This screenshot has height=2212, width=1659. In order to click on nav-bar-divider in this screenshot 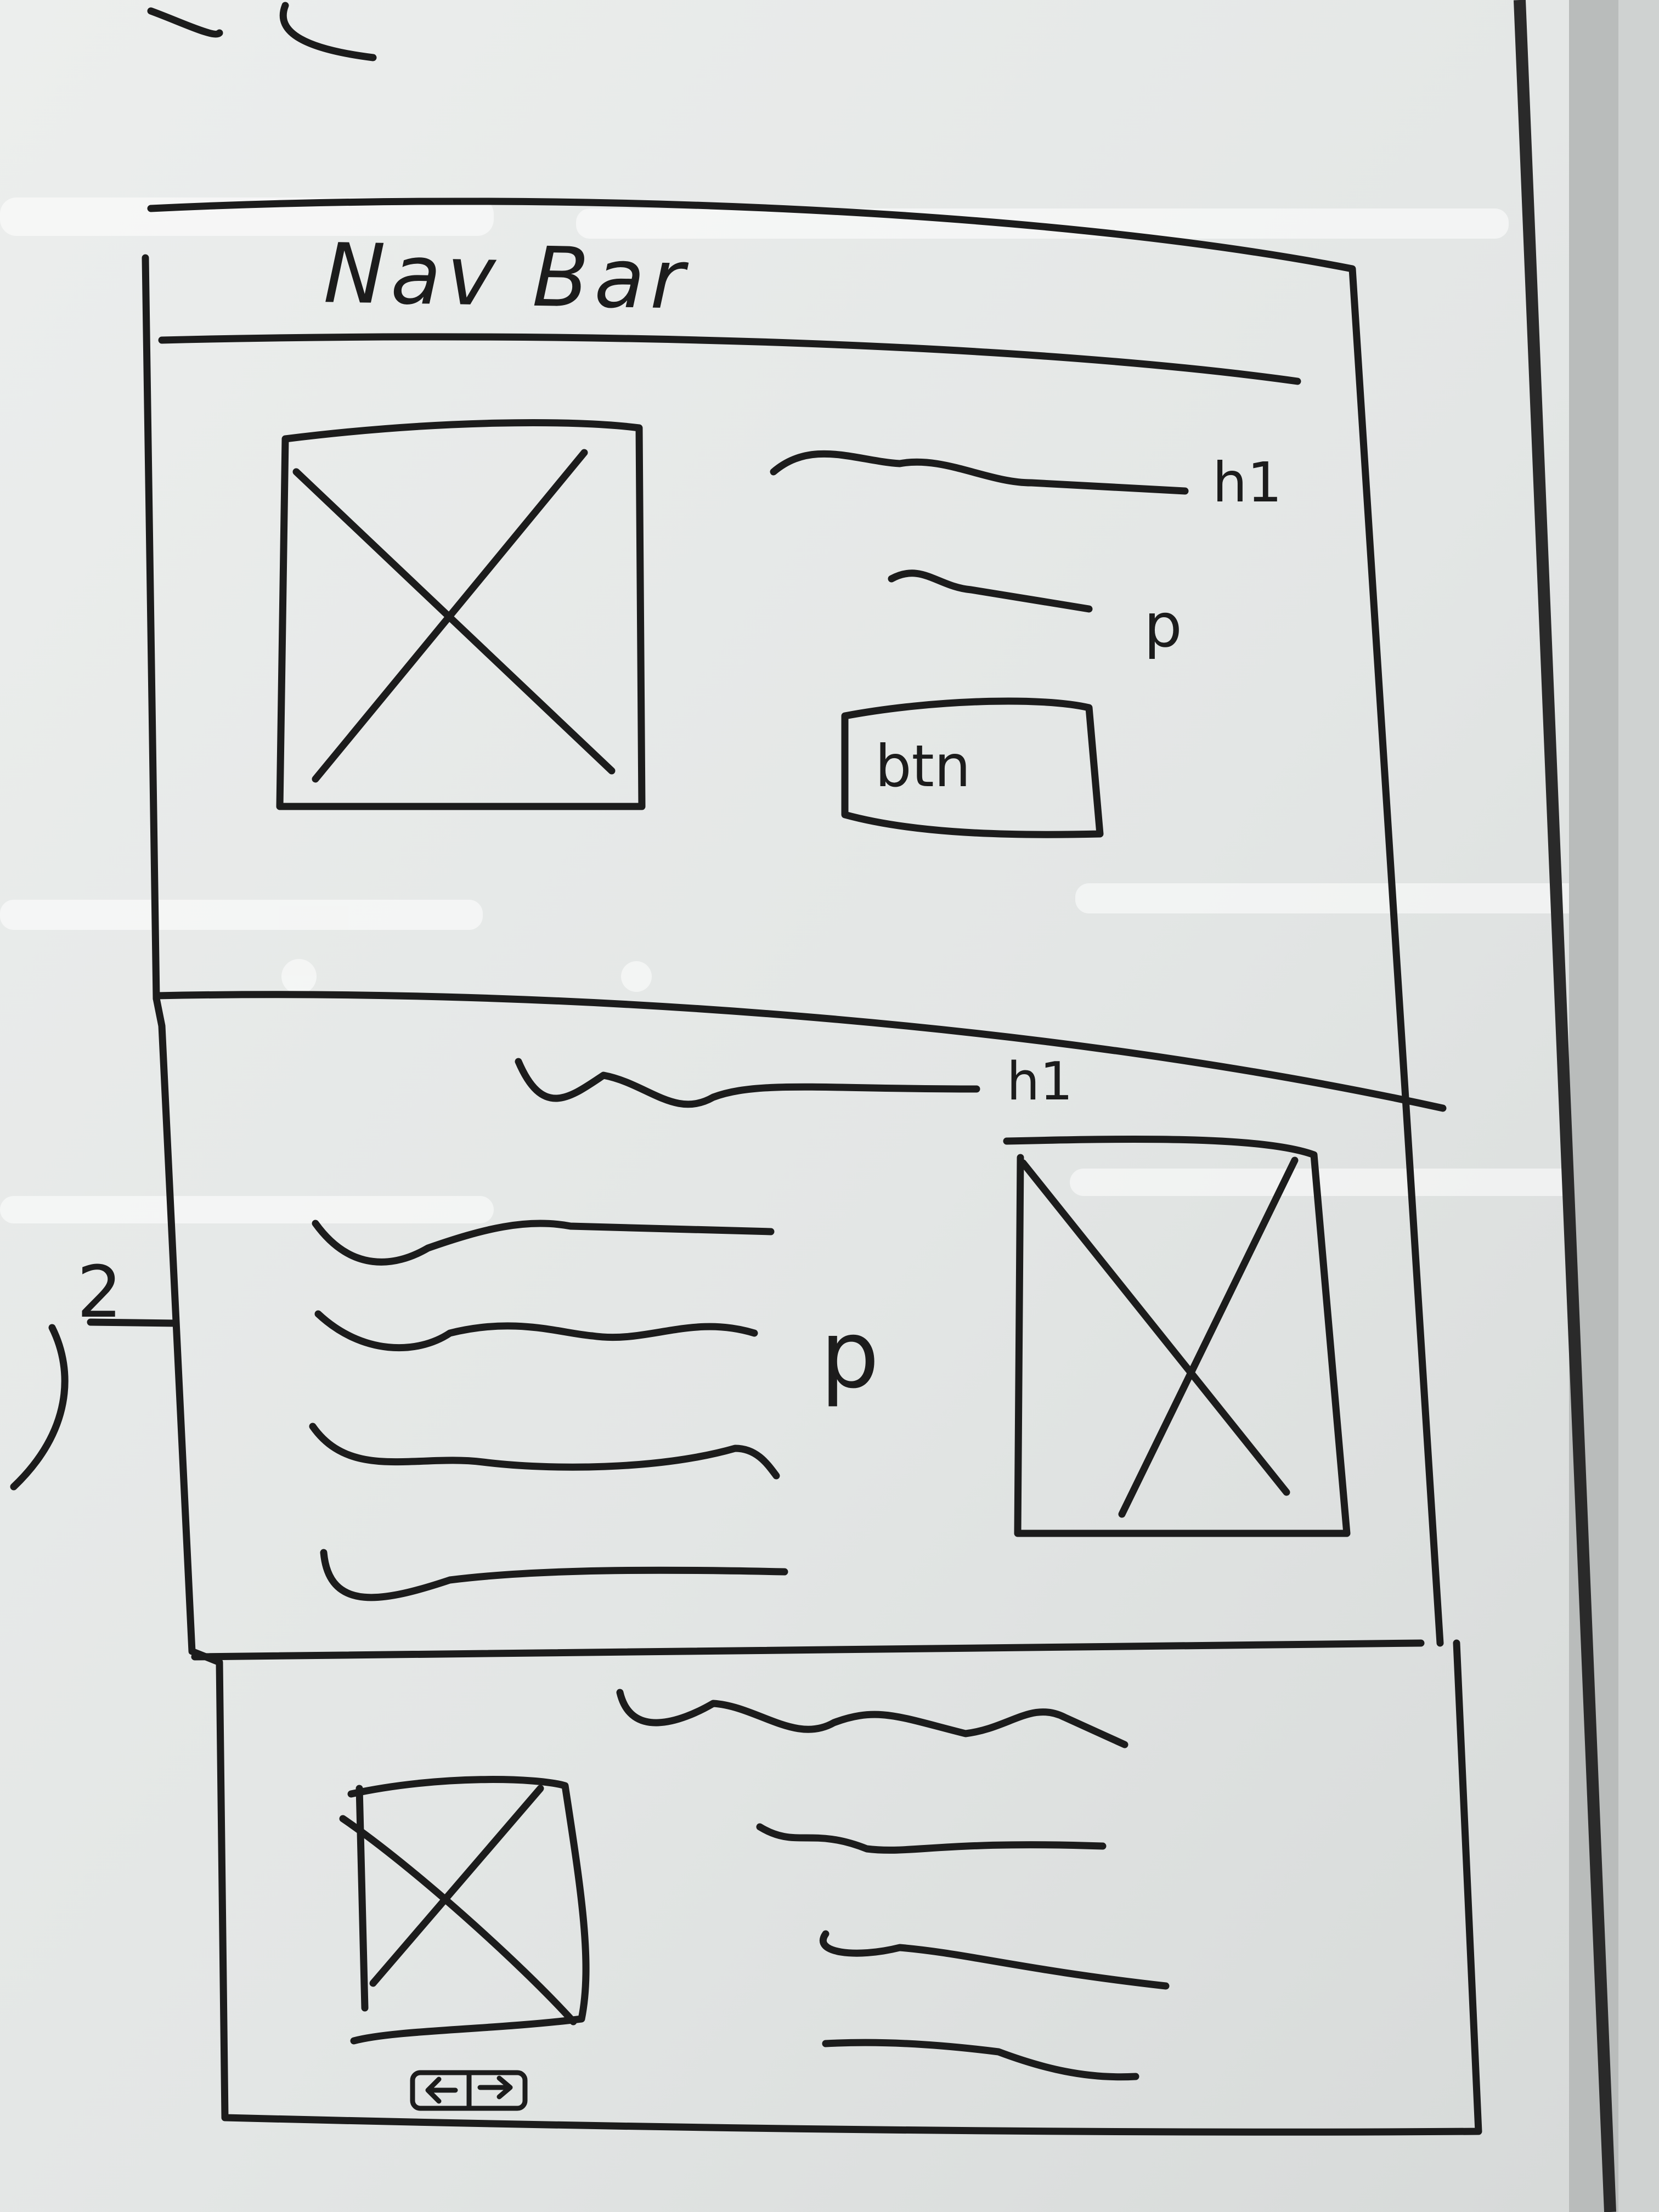, I will do `click(730, 359)`.